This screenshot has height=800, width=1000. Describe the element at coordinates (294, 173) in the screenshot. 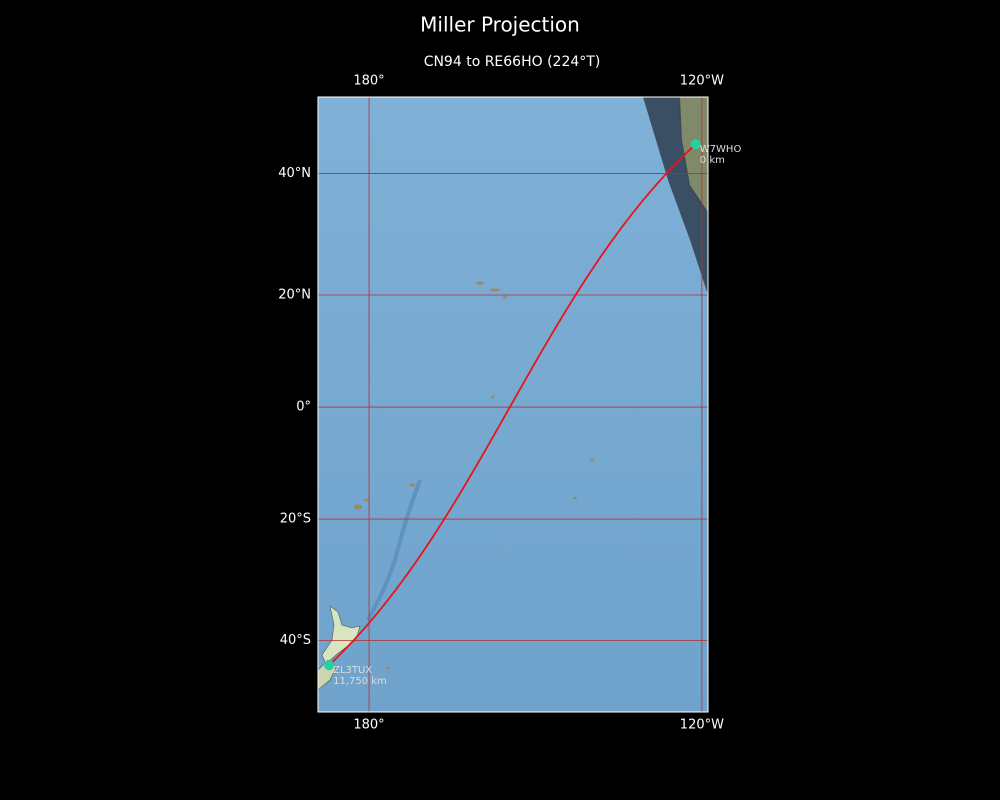

I see `y-tick-label: 40°N` at that location.